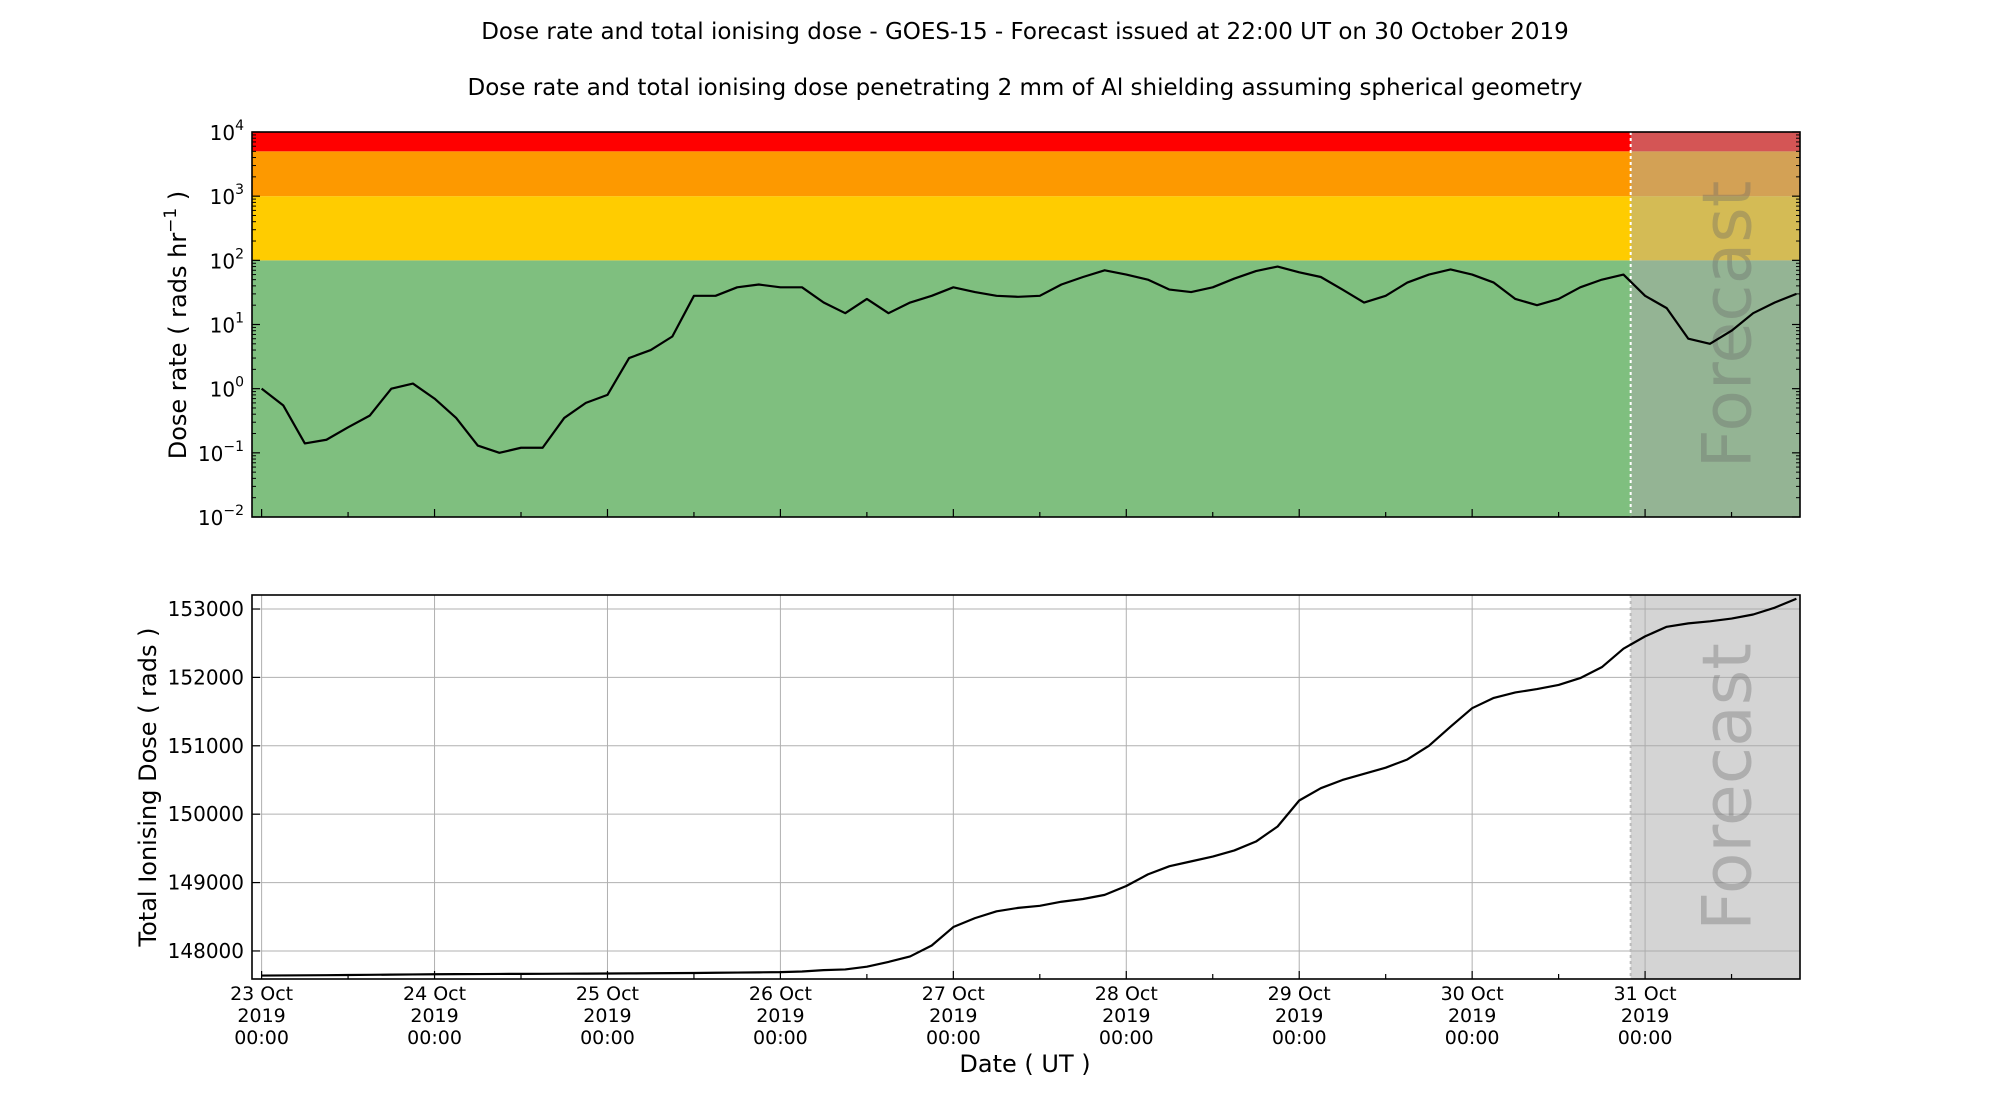 The image size is (2000, 1100). What do you see at coordinates (176, 325) in the screenshot?
I see `top-y-axis-label: Dose rate ( rads hr−1 )` at bounding box center [176, 325].